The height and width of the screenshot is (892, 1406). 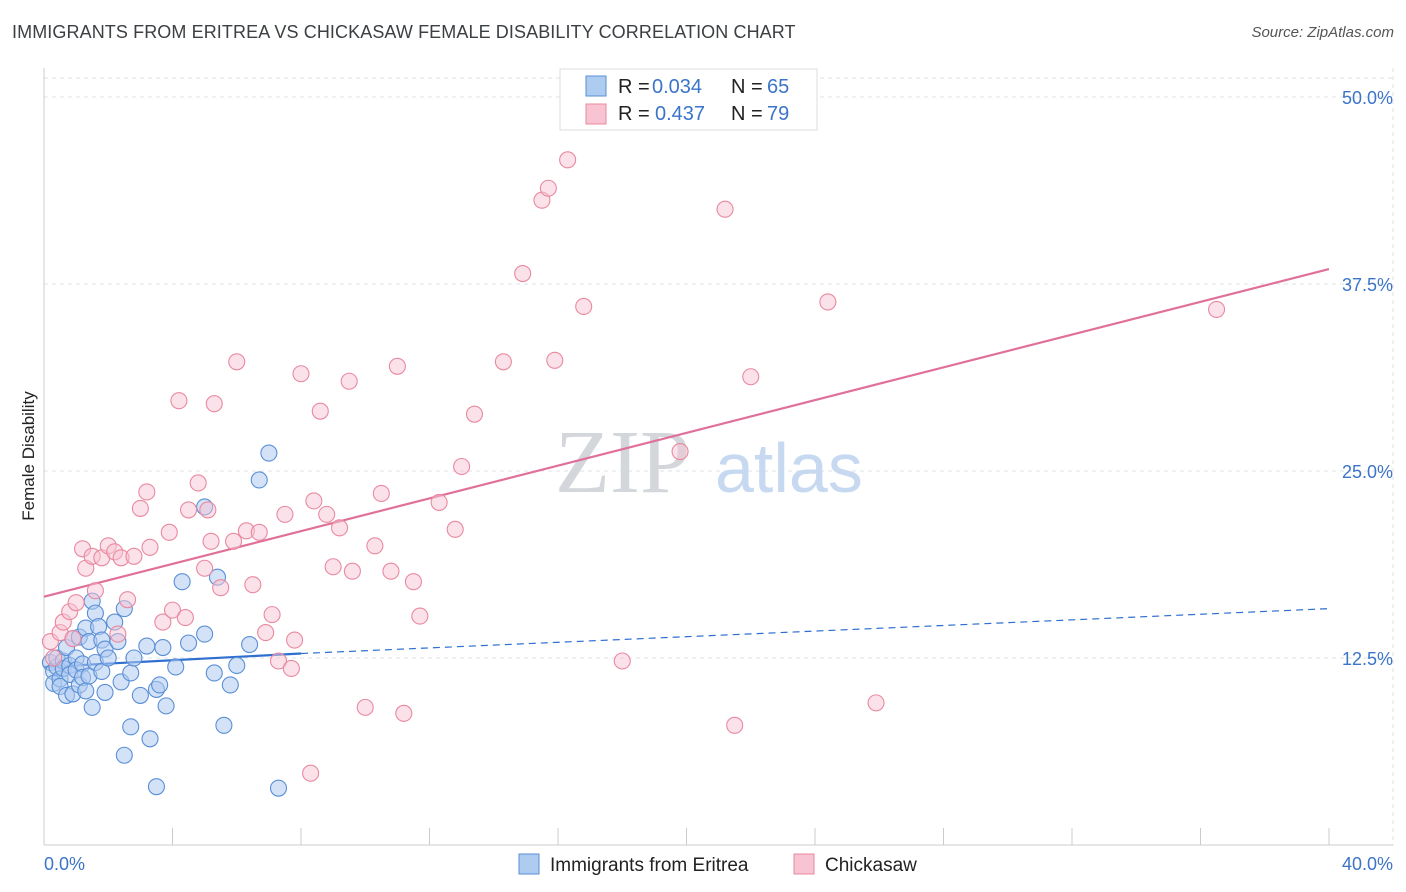 What do you see at coordinates (1367, 472) in the screenshot?
I see `y-tick-label-1: 25.0%` at bounding box center [1367, 472].